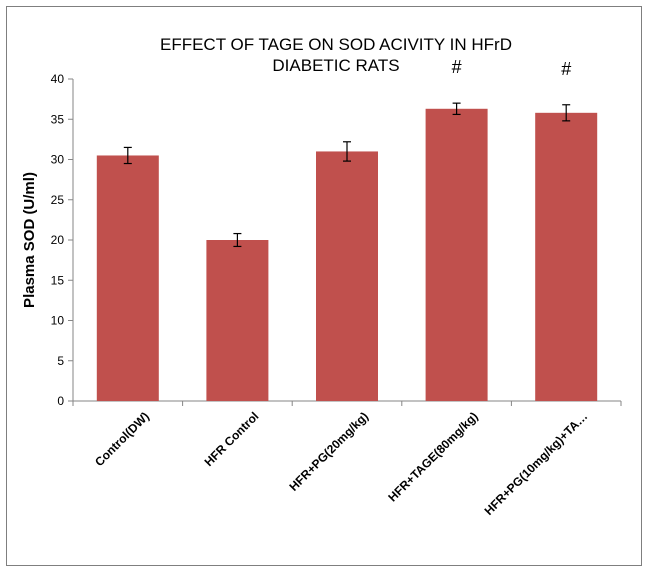 The image size is (650, 572). Describe the element at coordinates (29, 240) in the screenshot. I see `y-axis-label: Plasma SOD (U/ml)` at that location.